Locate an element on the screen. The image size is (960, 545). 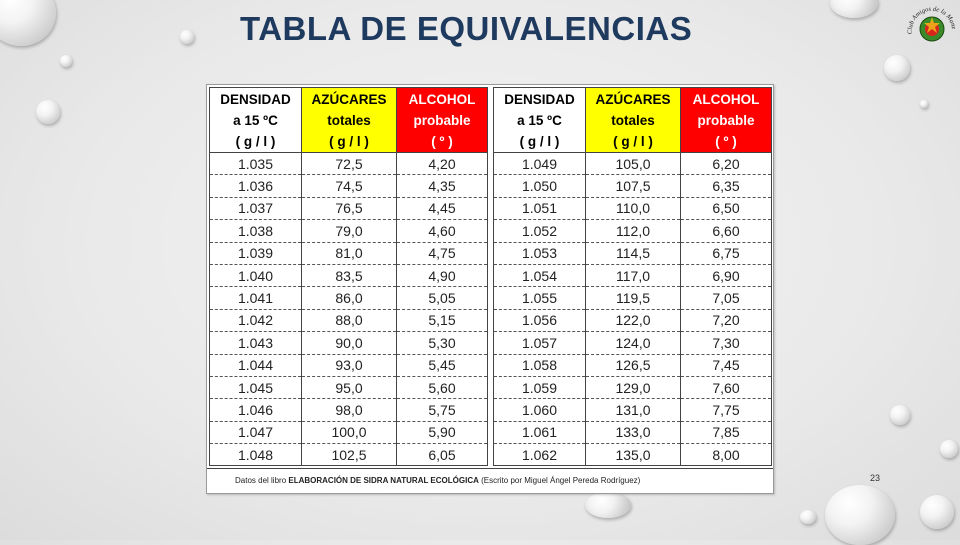
alcohol-cell: 5,90 is located at coordinates (442, 433).